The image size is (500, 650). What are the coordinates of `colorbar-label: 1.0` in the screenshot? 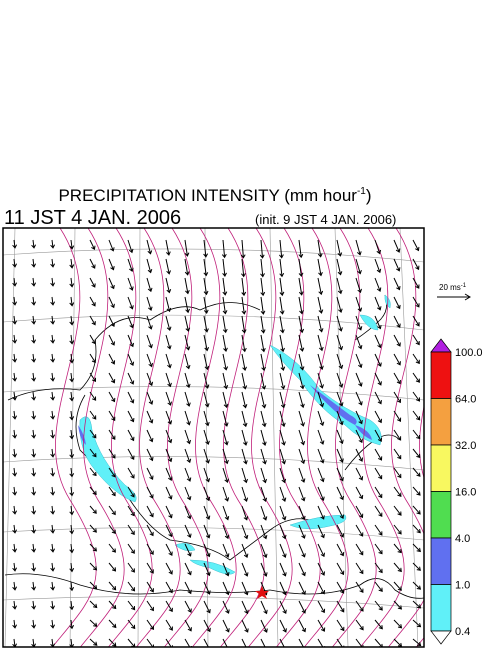 It's located at (462, 586).